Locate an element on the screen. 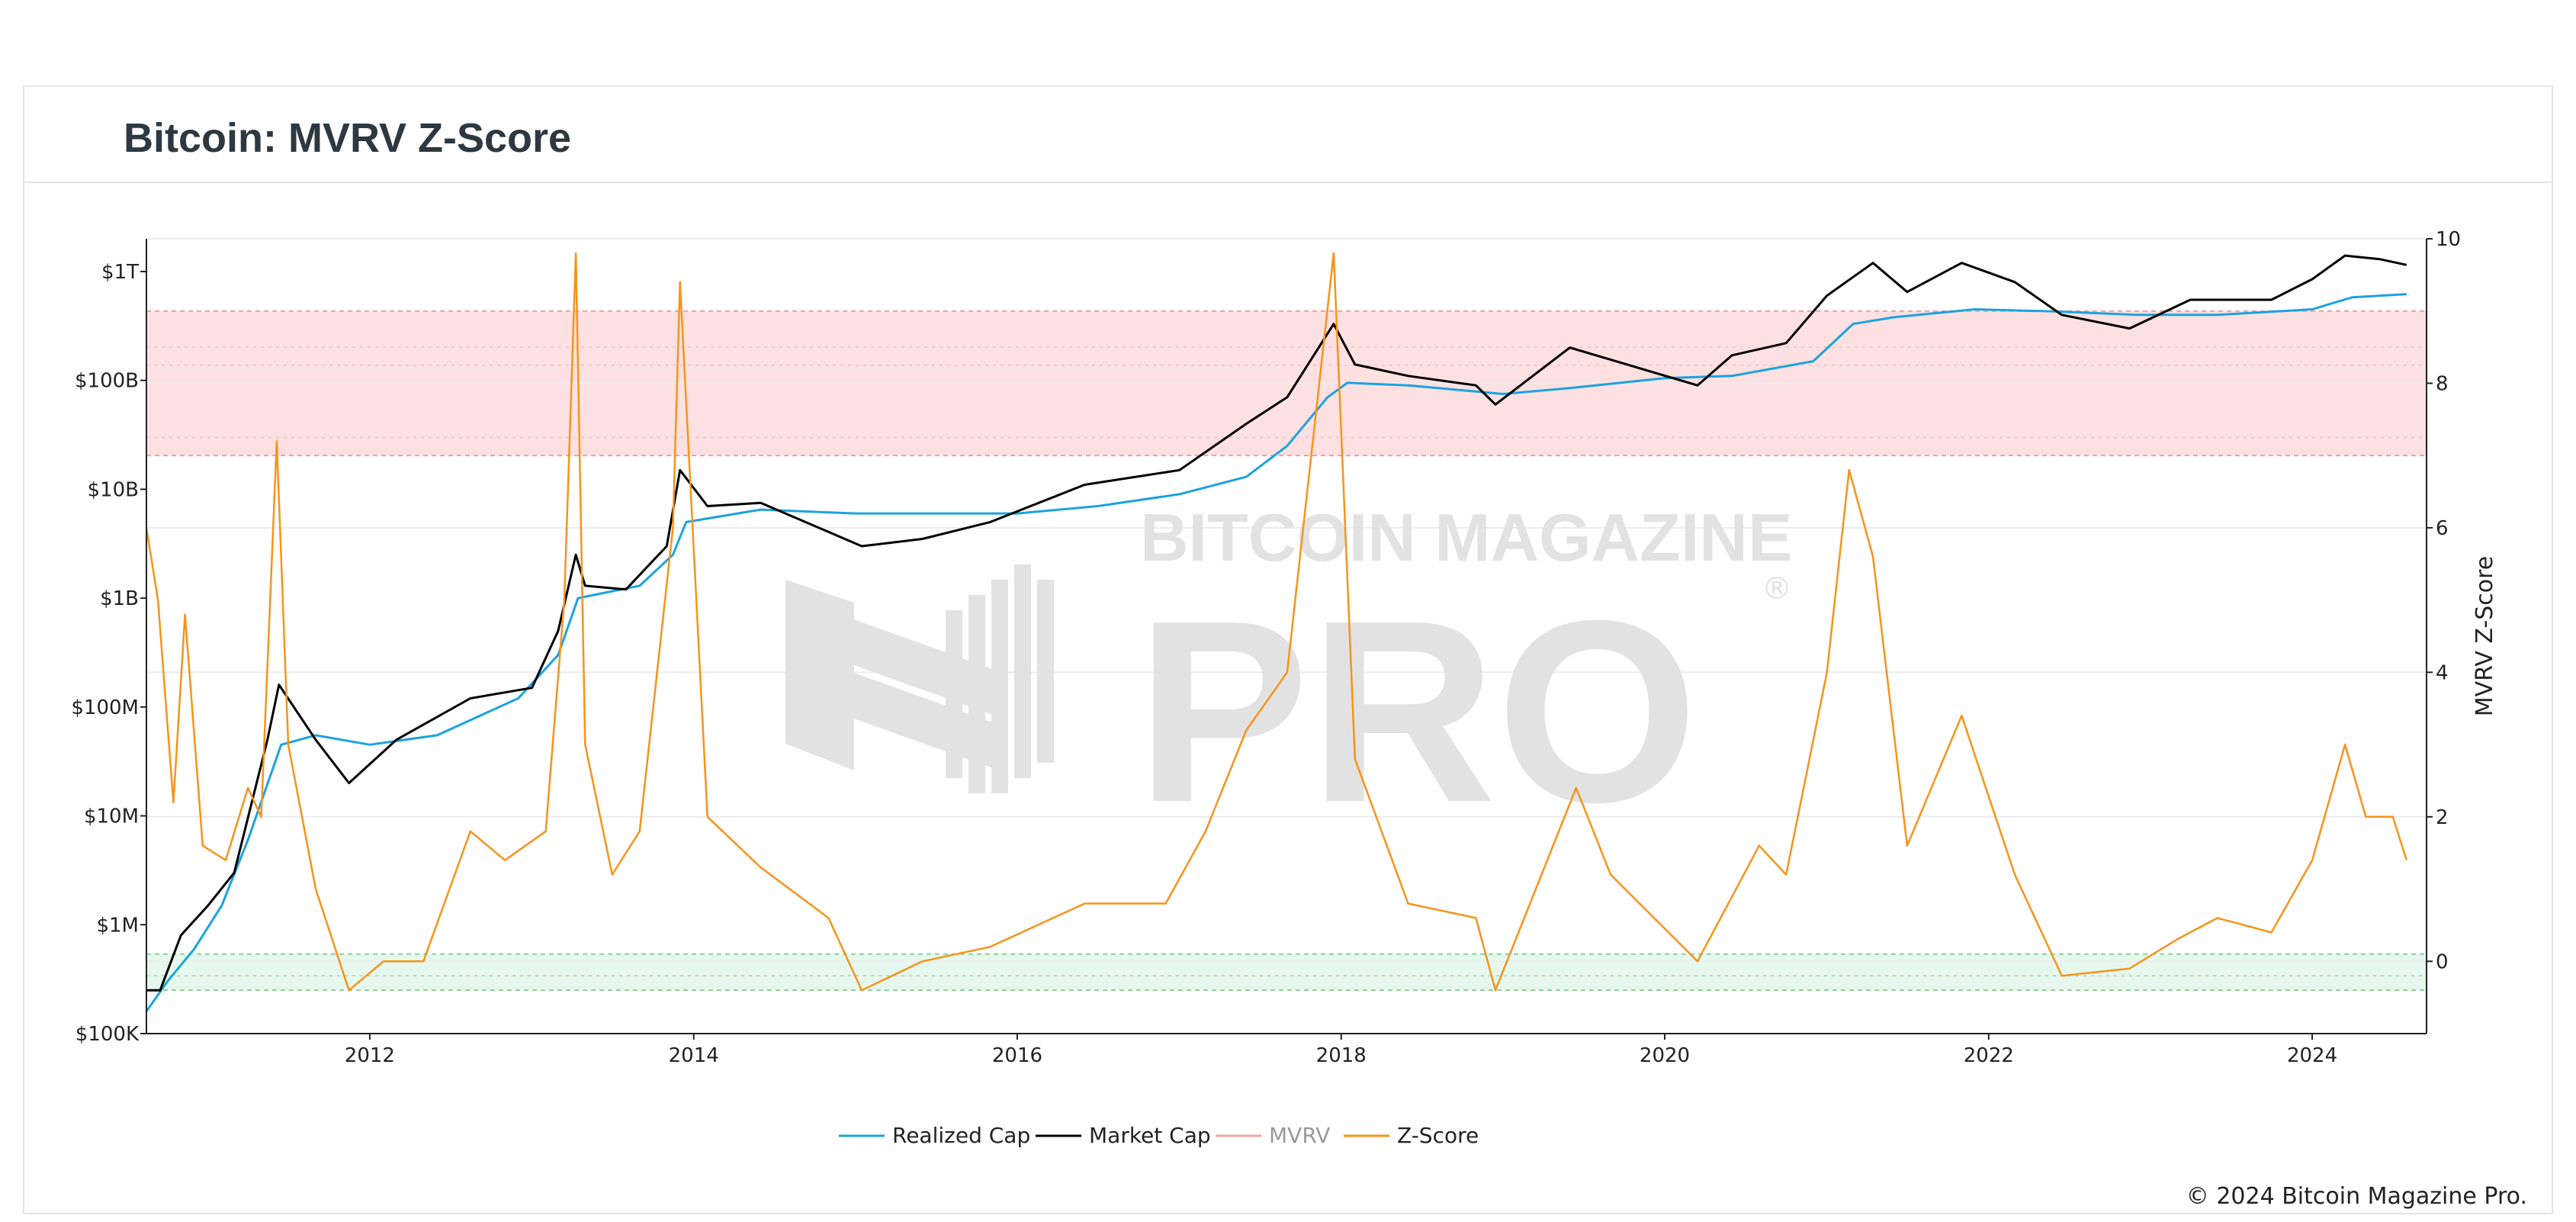 This screenshot has height=1222, width=2576. y-left-tick-label: $100K is located at coordinates (107, 1034).